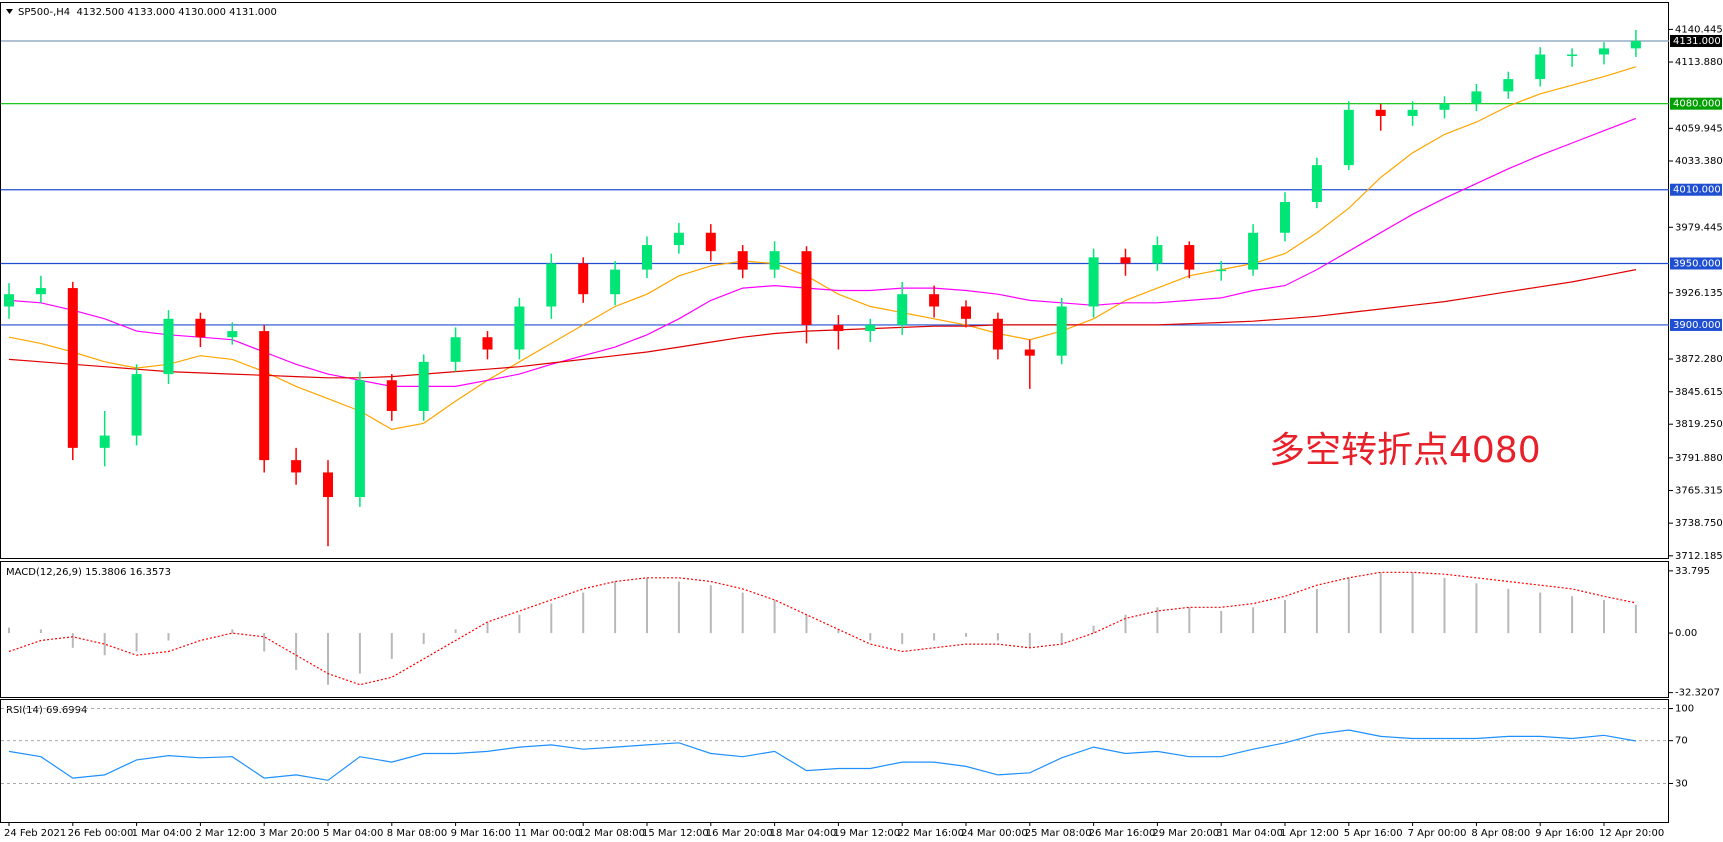 Image resolution: width=1723 pixels, height=842 pixels. Describe the element at coordinates (1699, 359) in the screenshot. I see `y-tick-label: 3872.280` at that location.